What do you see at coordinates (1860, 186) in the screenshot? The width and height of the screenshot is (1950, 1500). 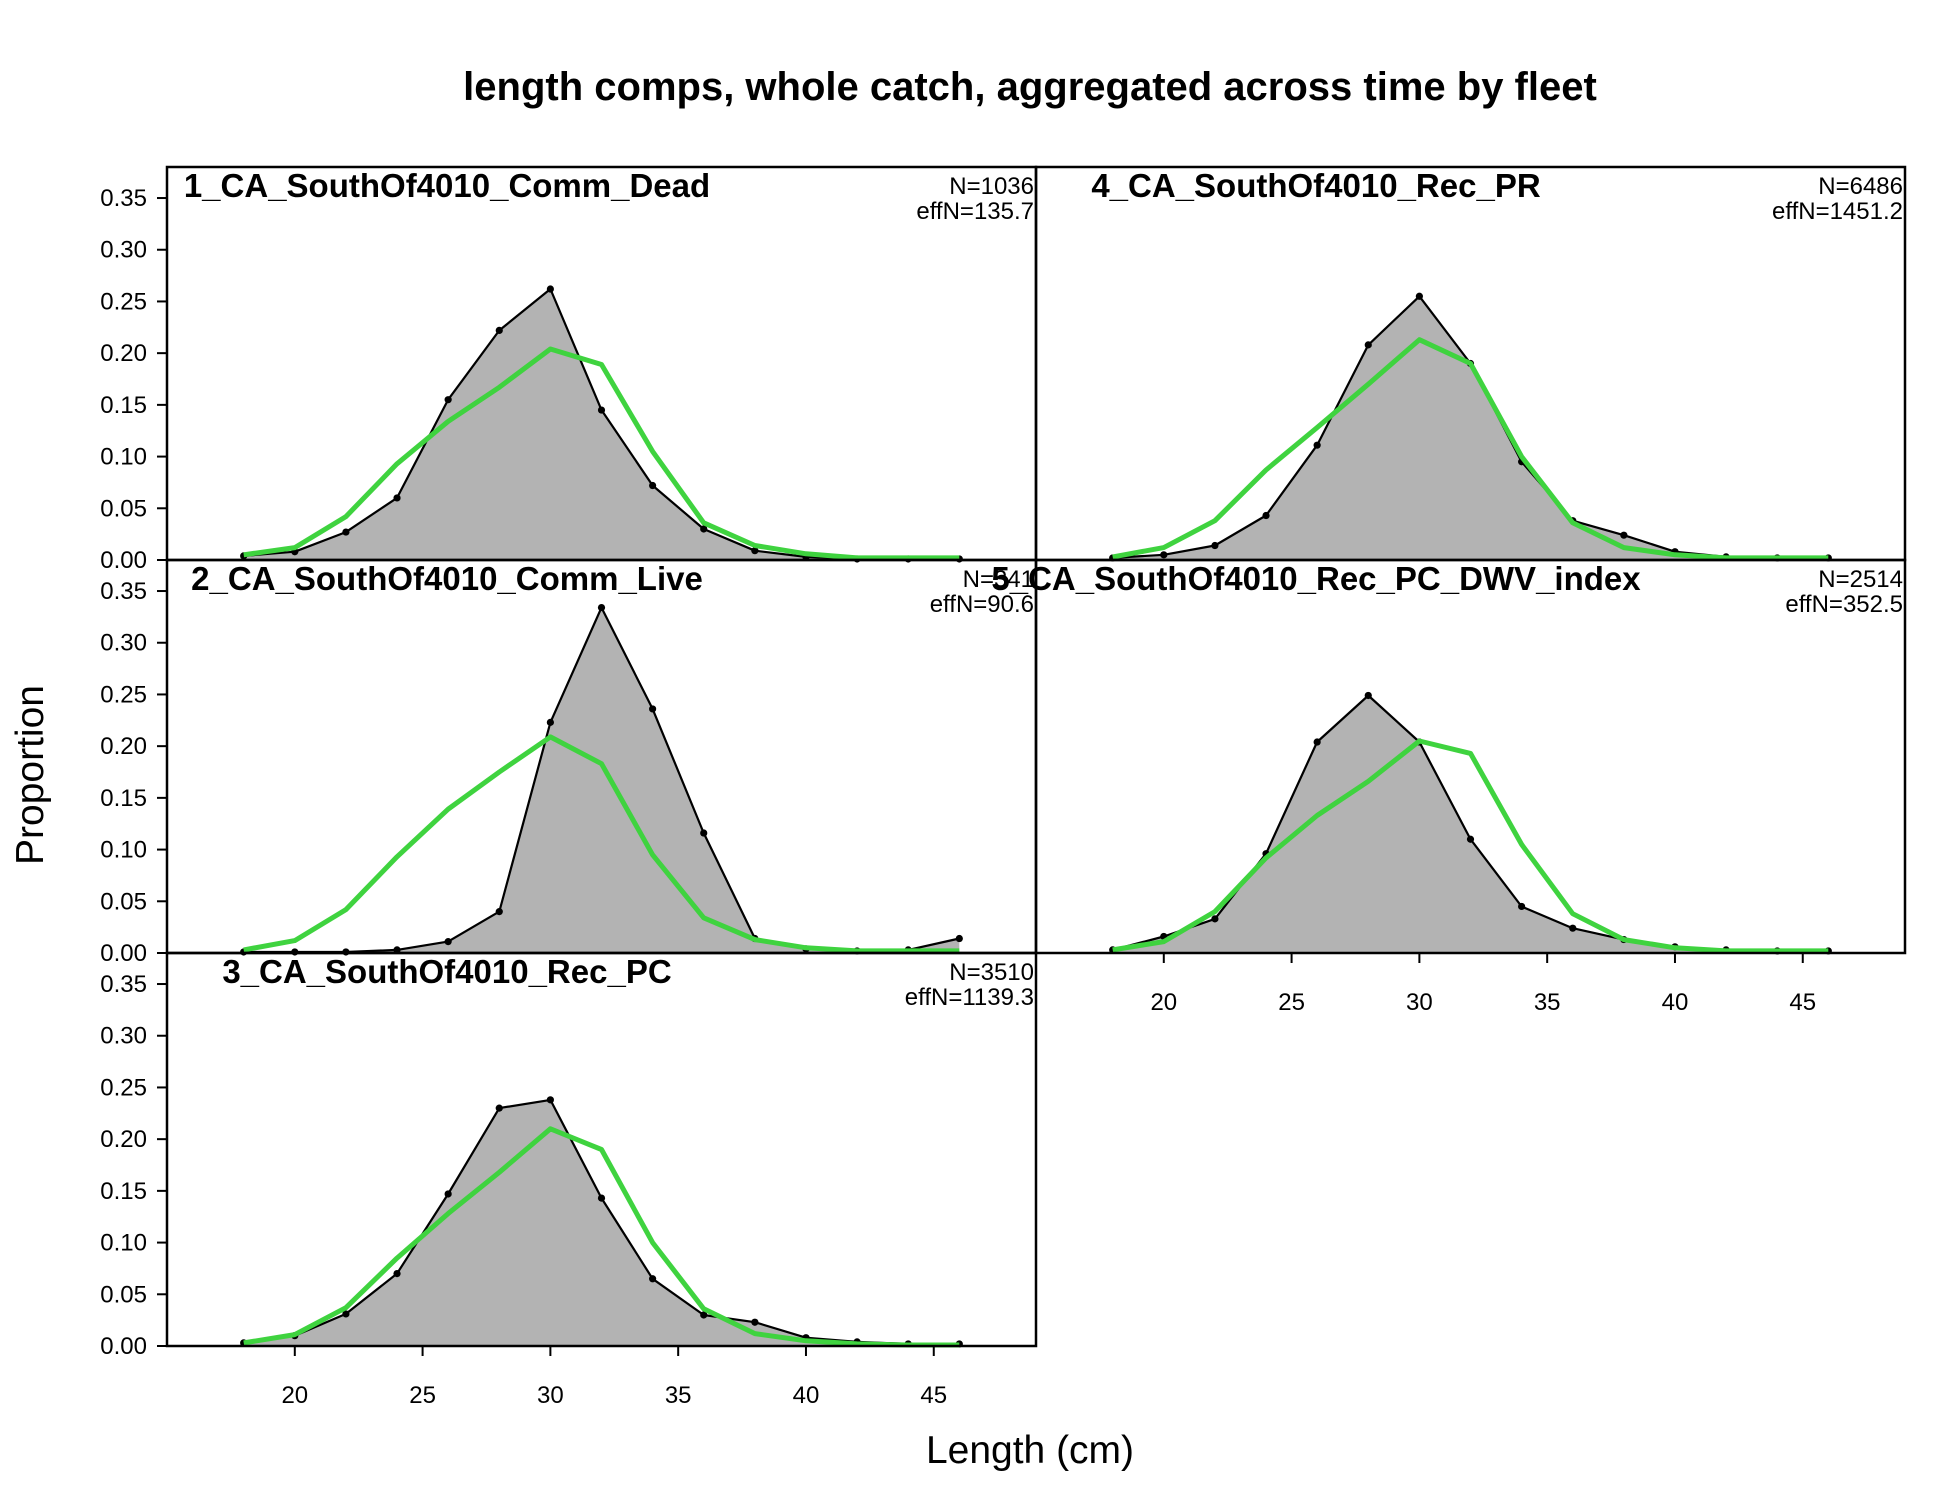 I see `n-label: N=6486` at bounding box center [1860, 186].